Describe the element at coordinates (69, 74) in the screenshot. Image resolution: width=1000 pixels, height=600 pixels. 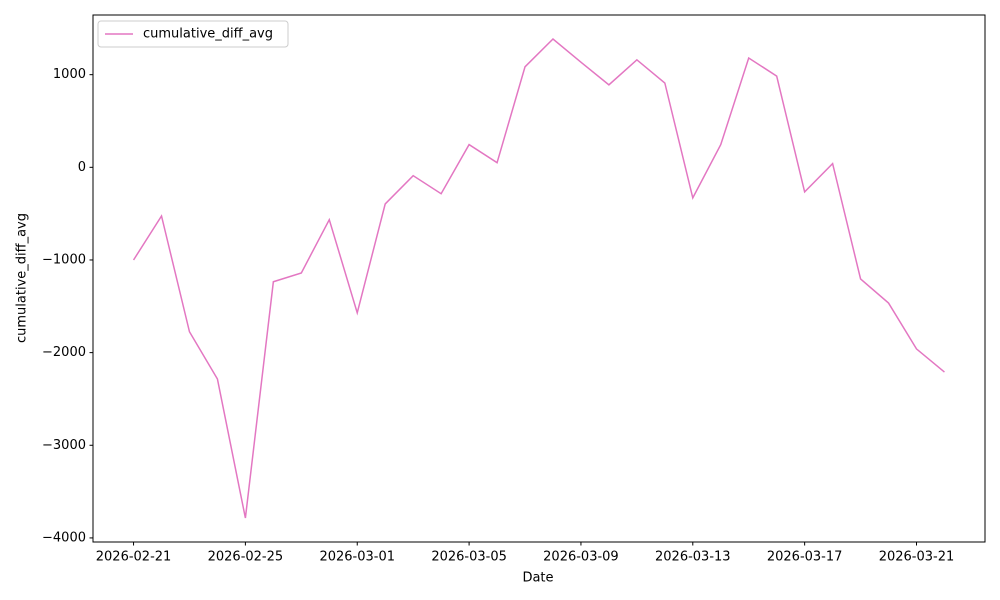
I see `y-tick-label: 1000` at that location.